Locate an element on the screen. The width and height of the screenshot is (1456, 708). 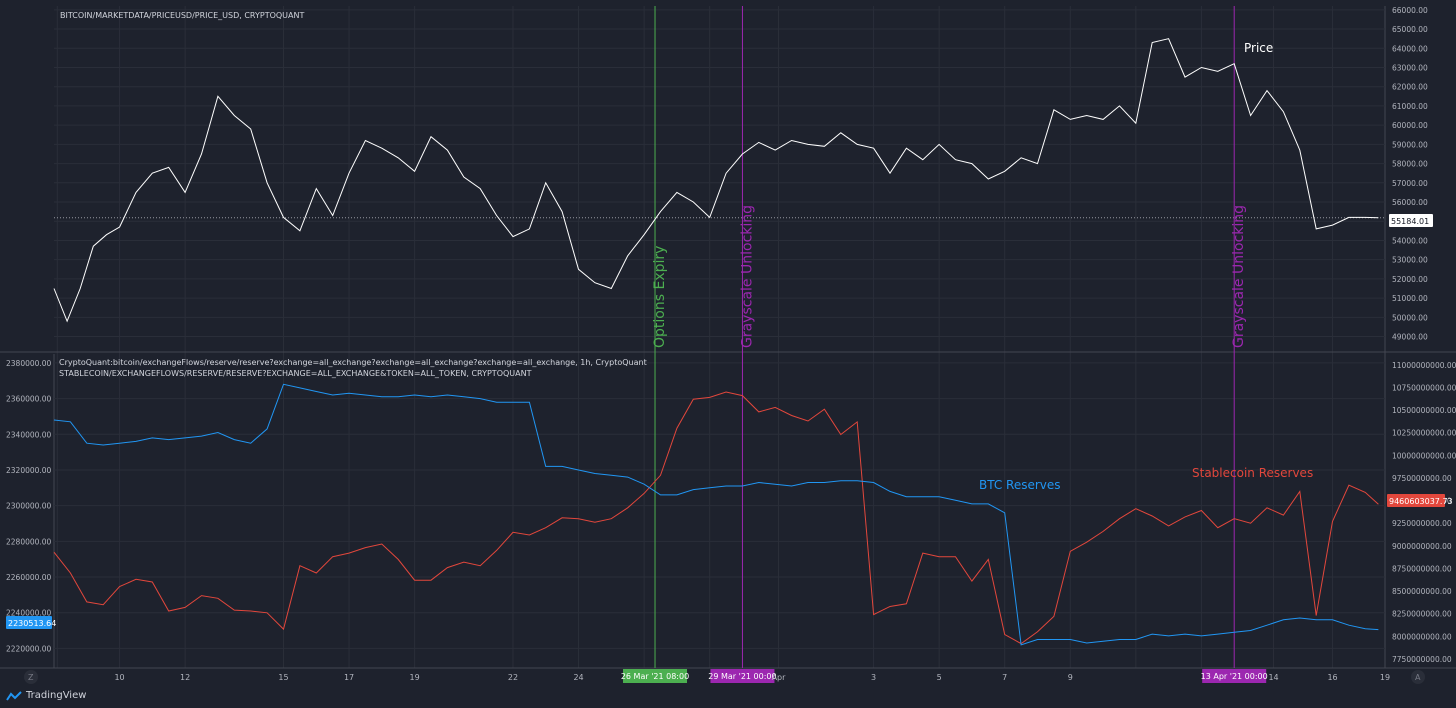
stable-y-tick: 10250000000.00 is located at coordinates (1424, 433).